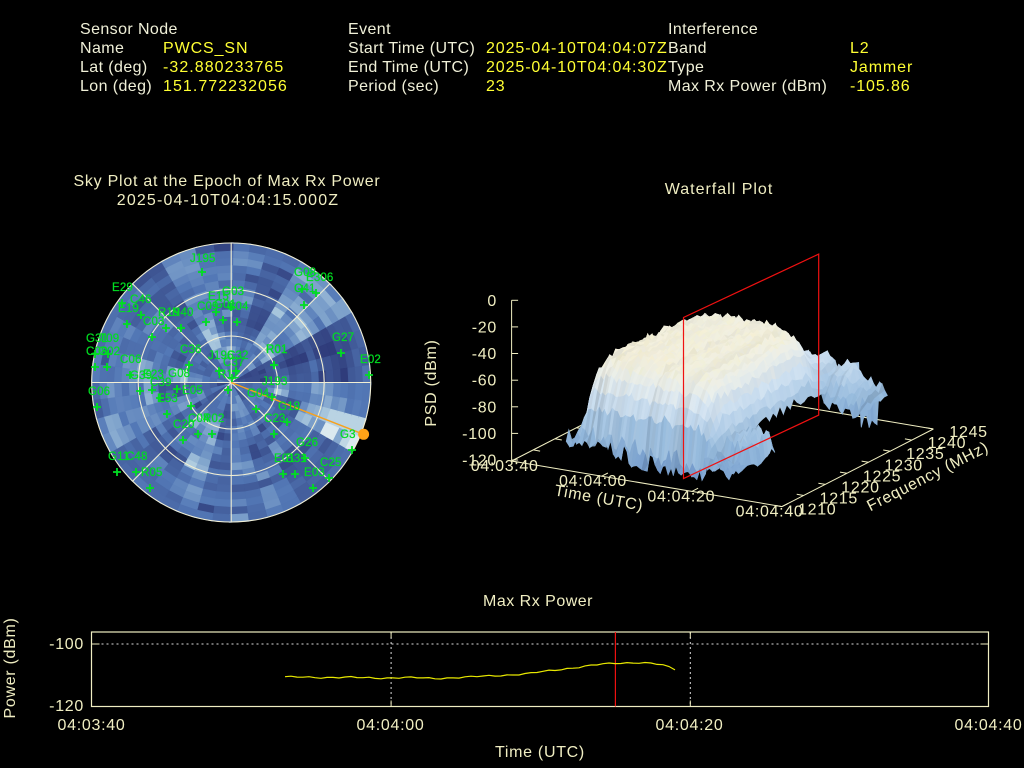 The height and width of the screenshot is (768, 1024). I want to click on svg-text: Interference, so click(713, 29).